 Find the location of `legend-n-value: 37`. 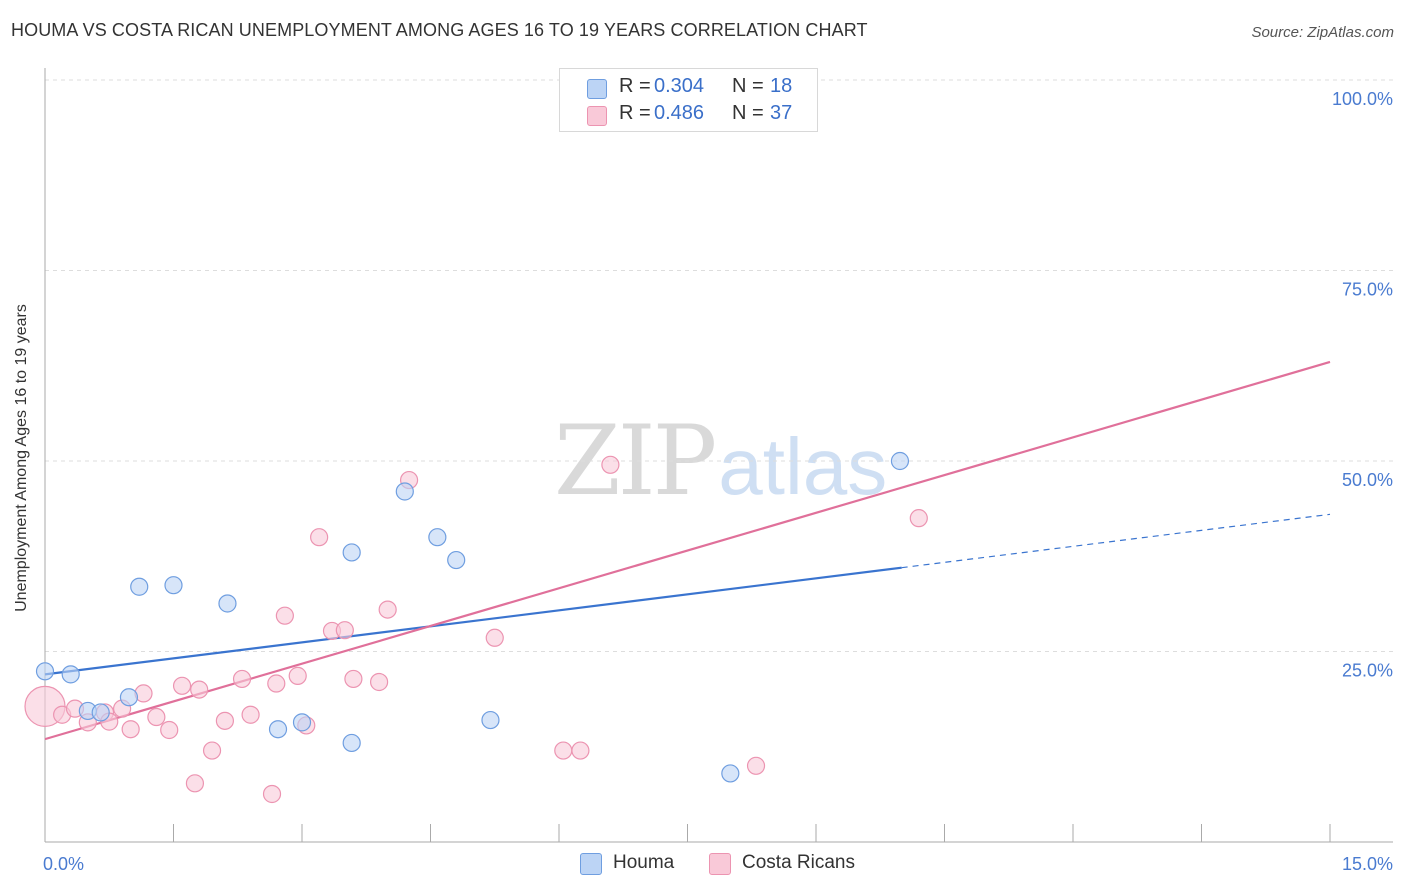

legend-n-value: 37 is located at coordinates (781, 113).